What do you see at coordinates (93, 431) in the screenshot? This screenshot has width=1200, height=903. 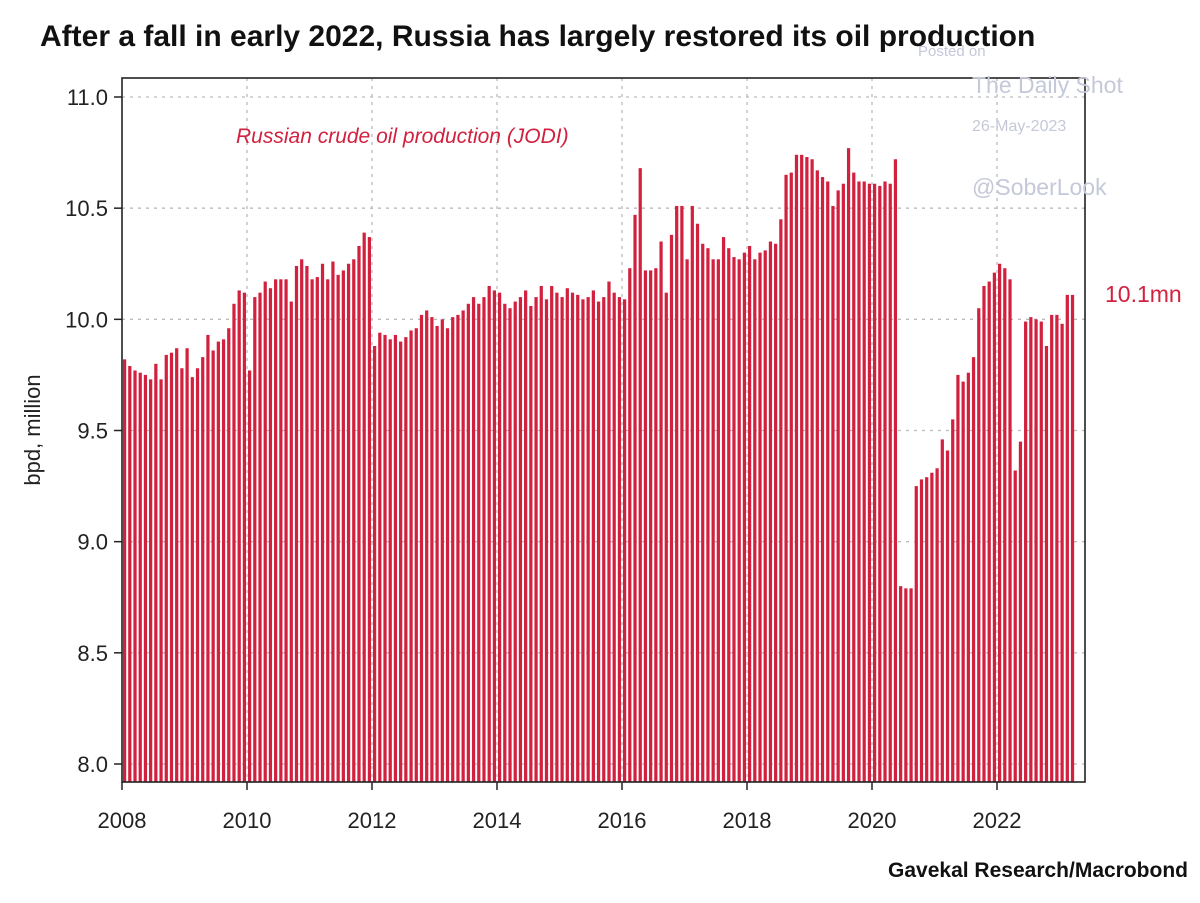 I see `y-axis: 8.0 8.5 9.0 9.5 10.0 10.5 11.0` at bounding box center [93, 431].